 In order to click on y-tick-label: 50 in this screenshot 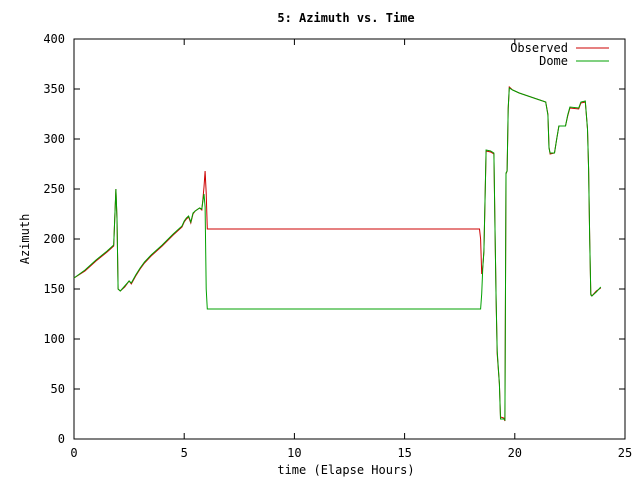, I will do `click(58, 389)`.